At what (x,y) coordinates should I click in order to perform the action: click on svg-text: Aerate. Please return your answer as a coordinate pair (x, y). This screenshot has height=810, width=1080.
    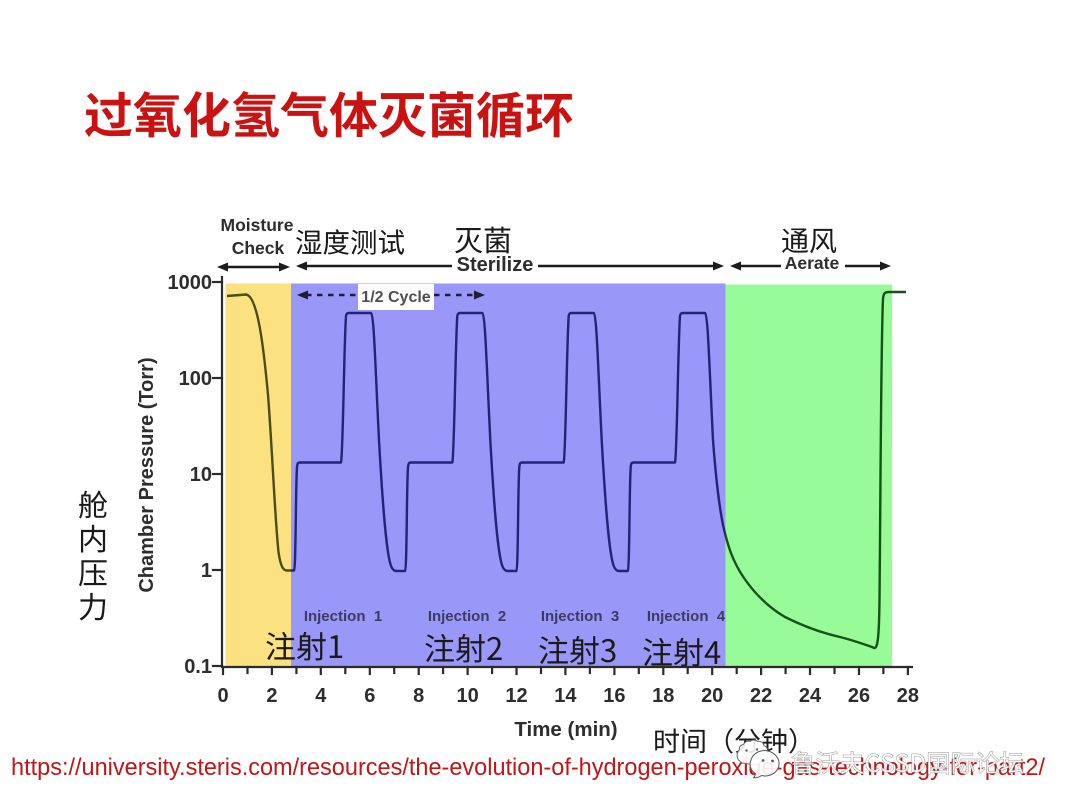
    Looking at the image, I should click on (812, 263).